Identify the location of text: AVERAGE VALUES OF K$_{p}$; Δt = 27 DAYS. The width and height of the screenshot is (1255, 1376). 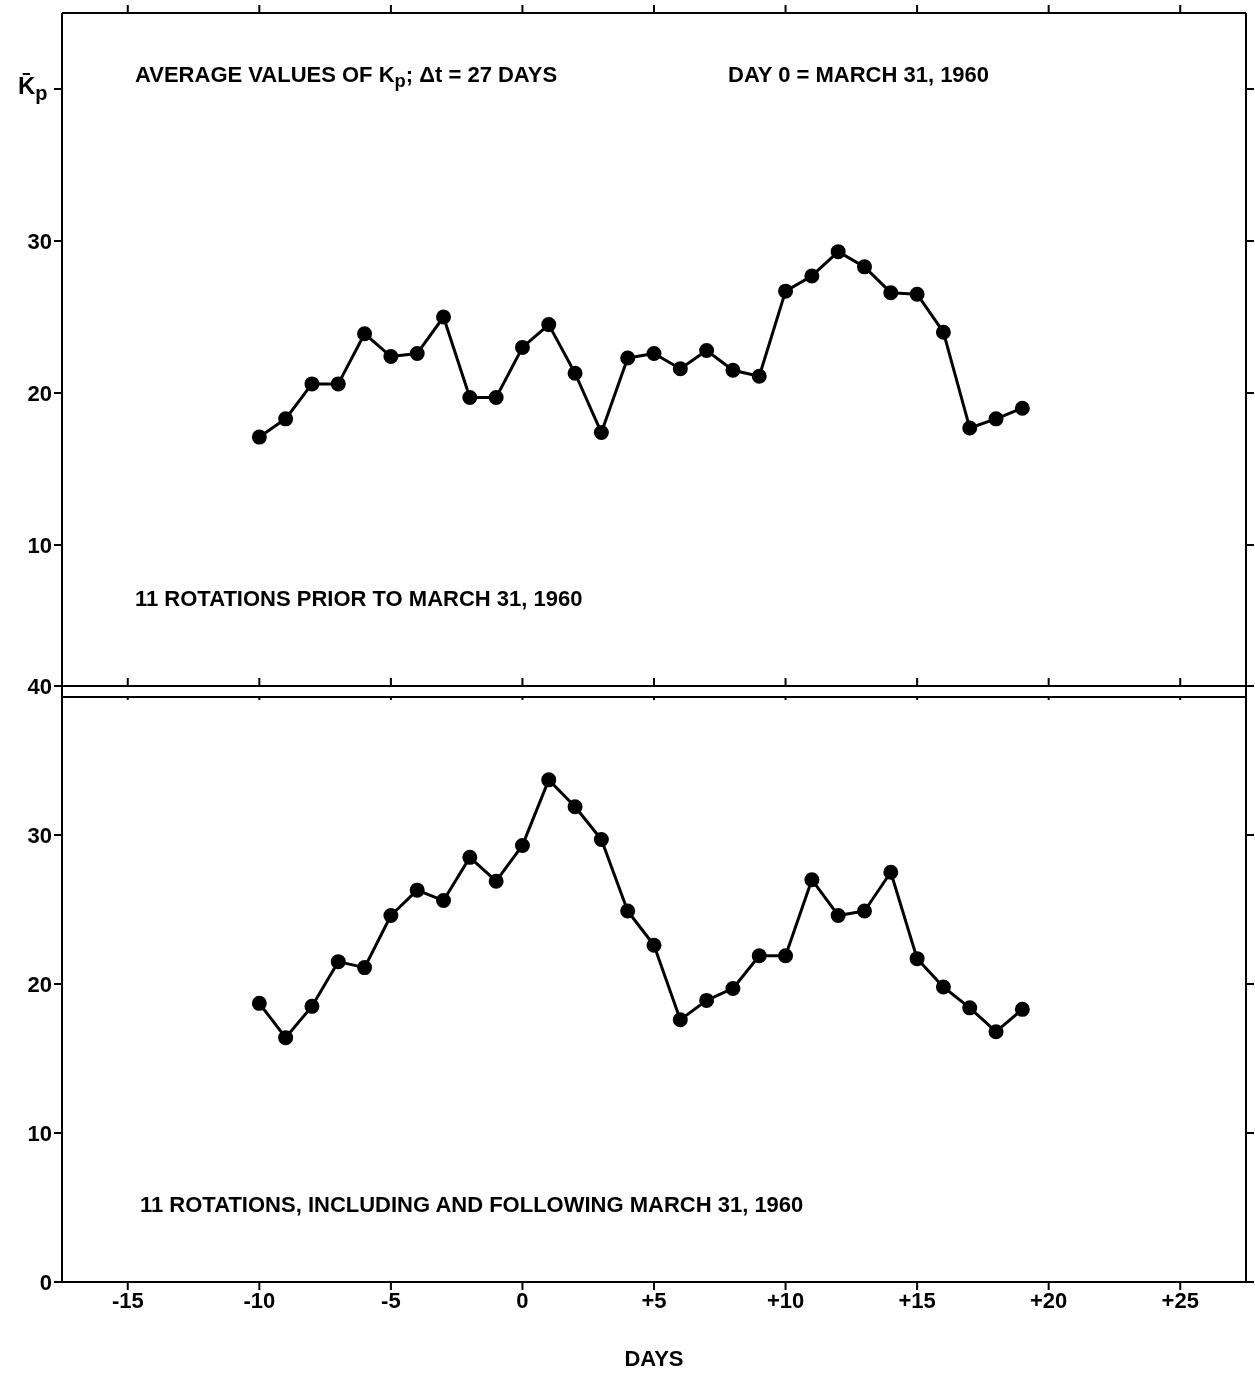
(346, 77).